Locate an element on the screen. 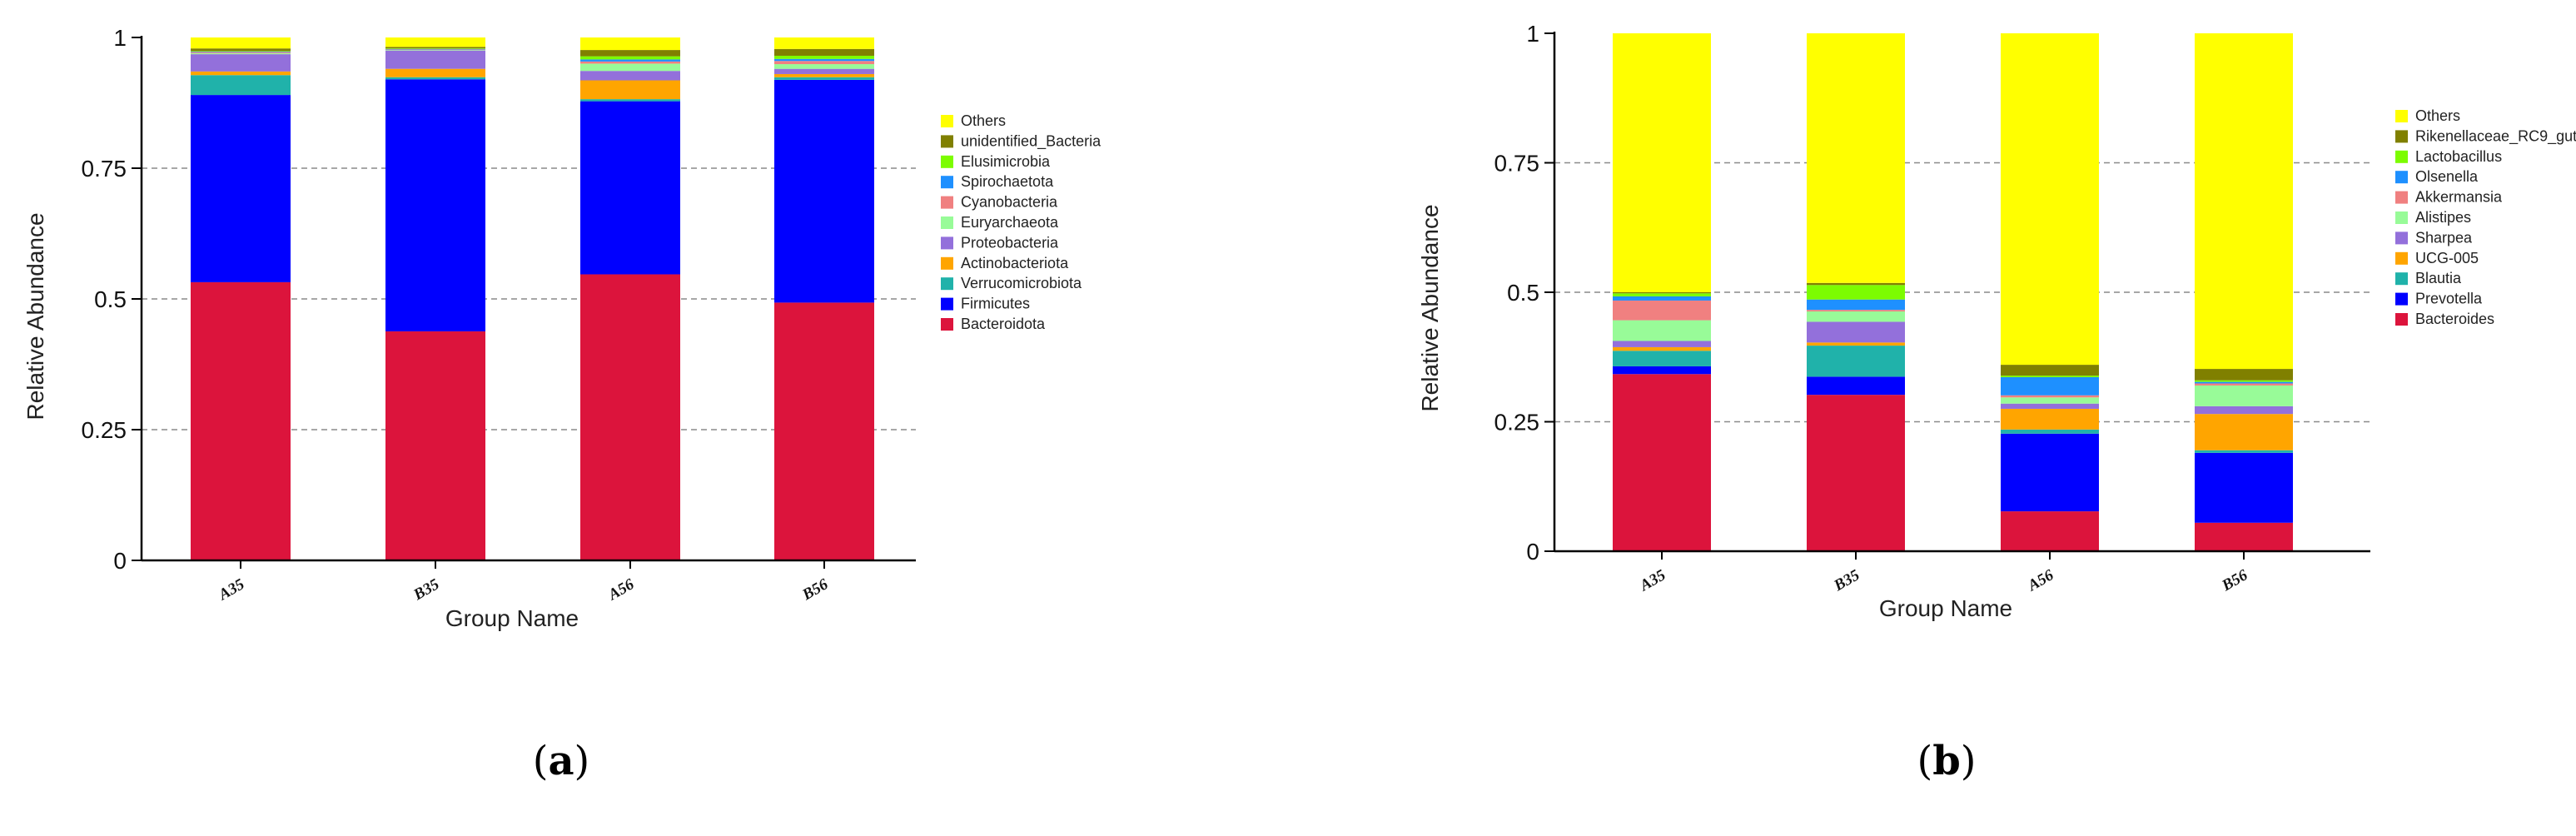  legend-item-label: Bacteroidota is located at coordinates (1003, 324).